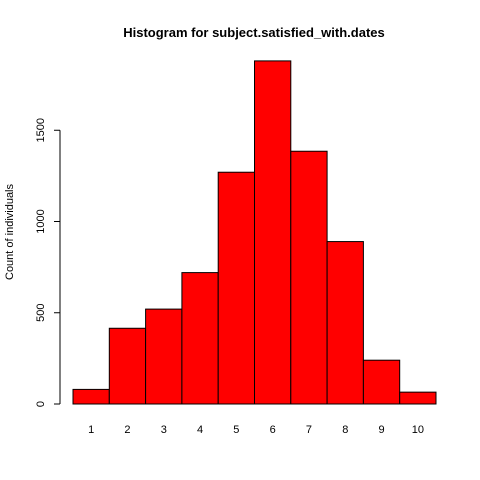 This screenshot has height=480, width=480. I want to click on x-tick-label: 3, so click(164, 430).